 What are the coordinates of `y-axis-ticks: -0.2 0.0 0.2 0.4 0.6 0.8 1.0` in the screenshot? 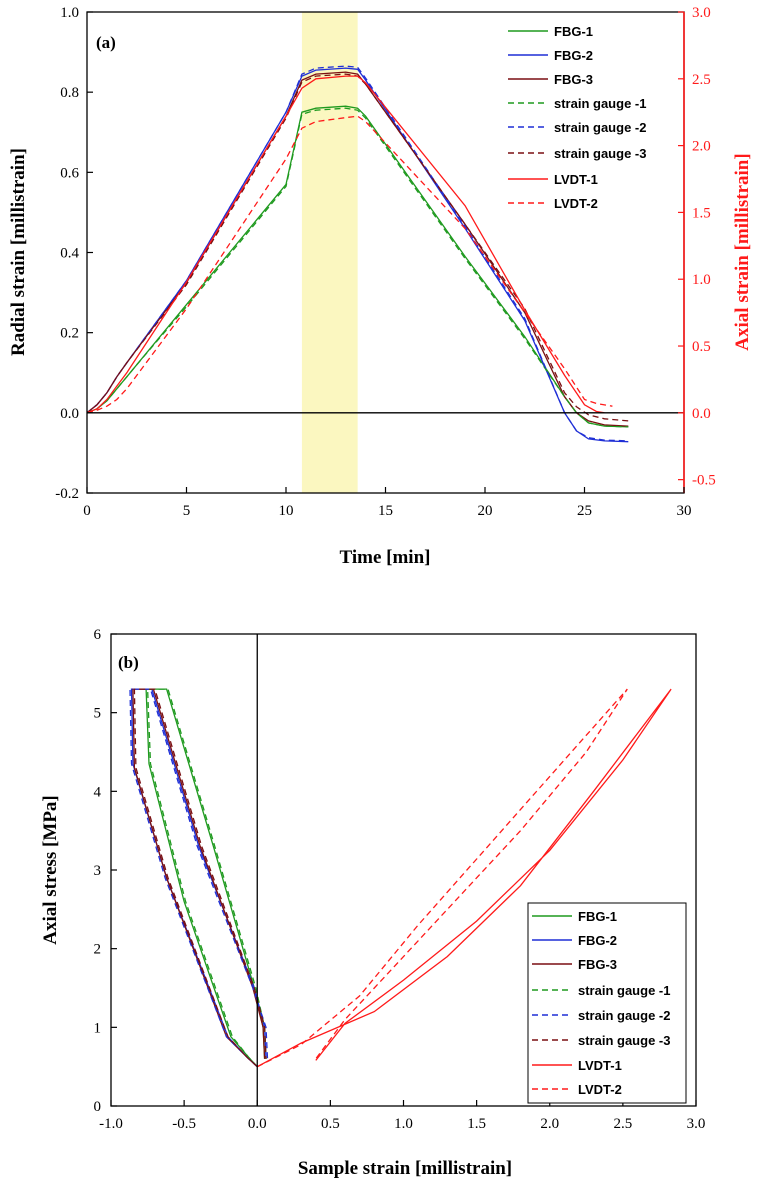 It's located at (74, 253).